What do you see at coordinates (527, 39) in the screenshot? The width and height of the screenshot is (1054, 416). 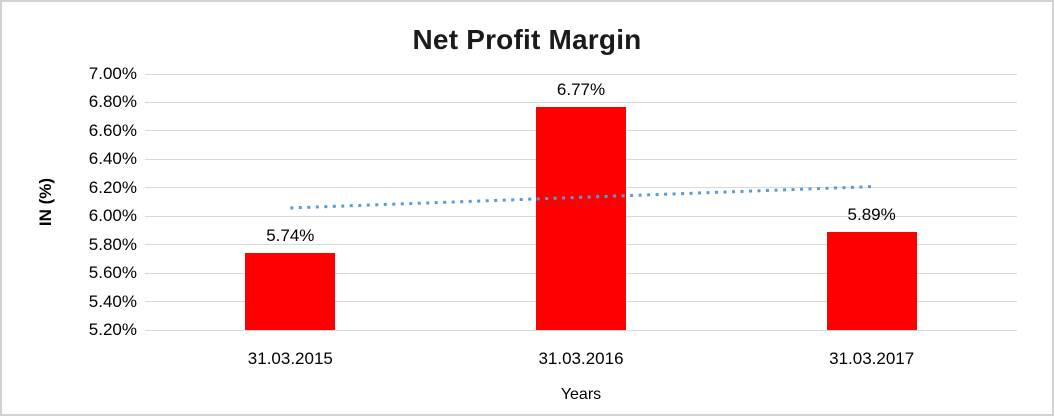 I see `chart-title: Net Profit Margin` at bounding box center [527, 39].